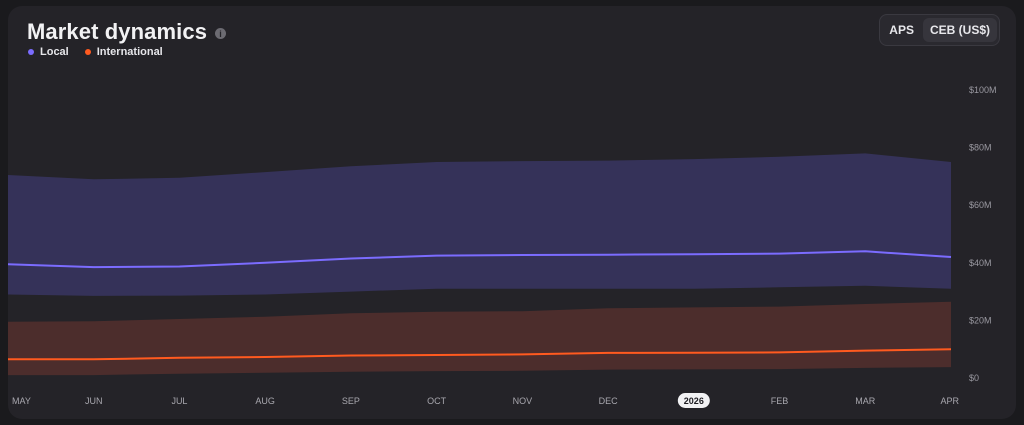 The width and height of the screenshot is (1024, 425). I want to click on y-tick-label: $40M, so click(980, 263).